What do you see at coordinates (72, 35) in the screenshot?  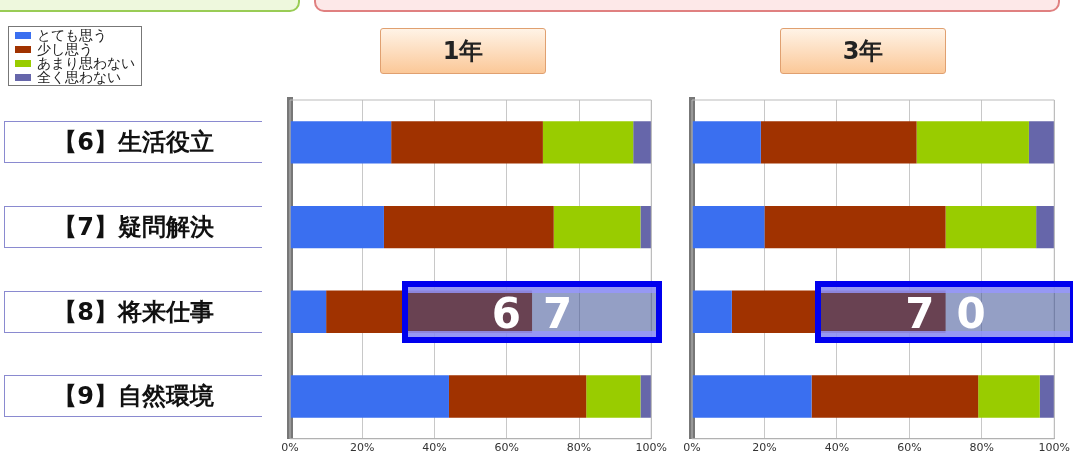 I see `legend-label: とても思う` at bounding box center [72, 35].